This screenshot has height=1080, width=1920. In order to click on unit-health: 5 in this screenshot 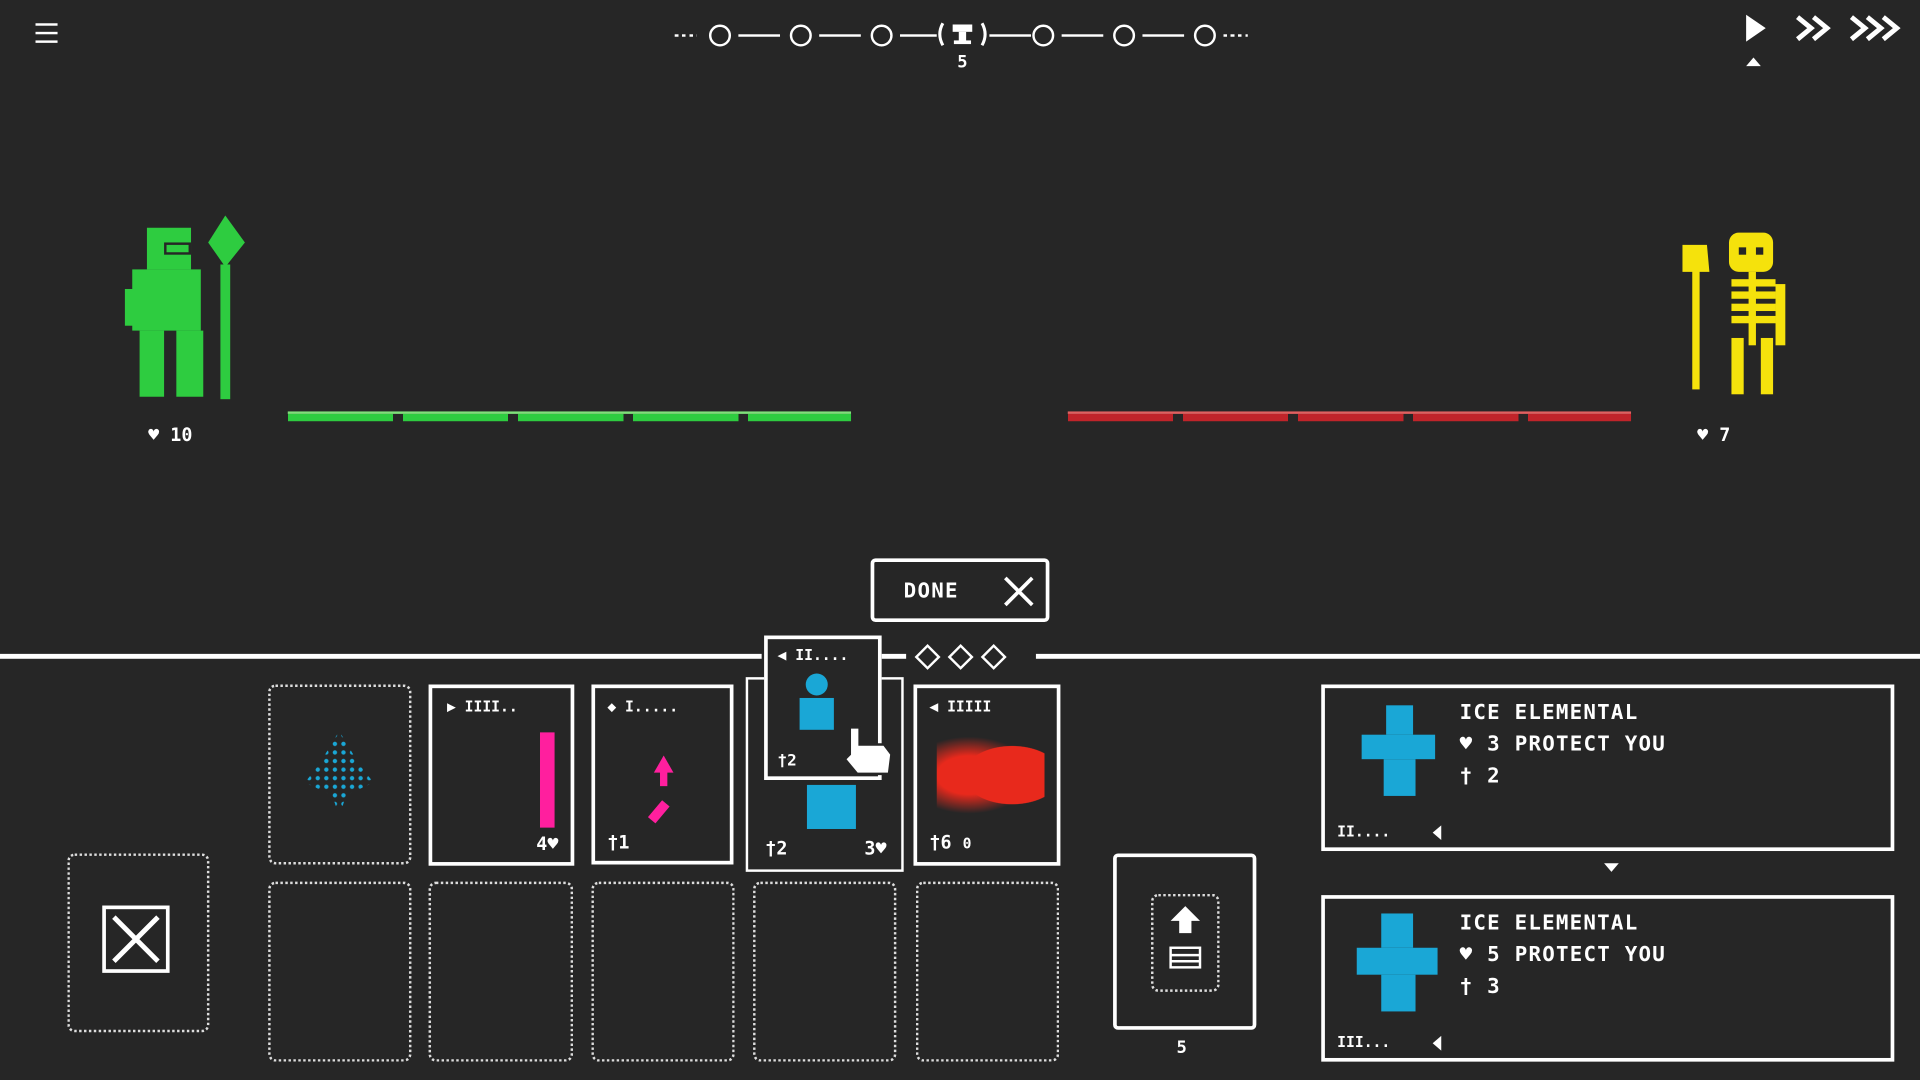, I will do `click(1494, 955)`.